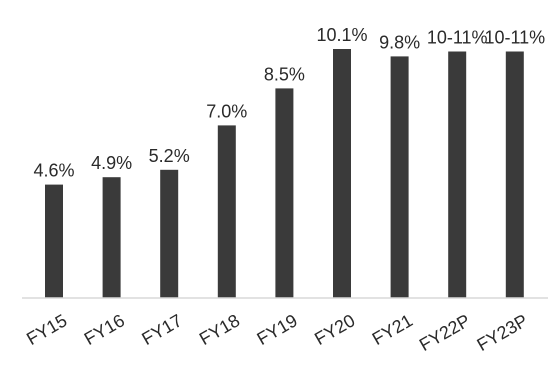 This screenshot has width=552, height=367. I want to click on x-tick-label-fy22p: FY22P, so click(445, 332).